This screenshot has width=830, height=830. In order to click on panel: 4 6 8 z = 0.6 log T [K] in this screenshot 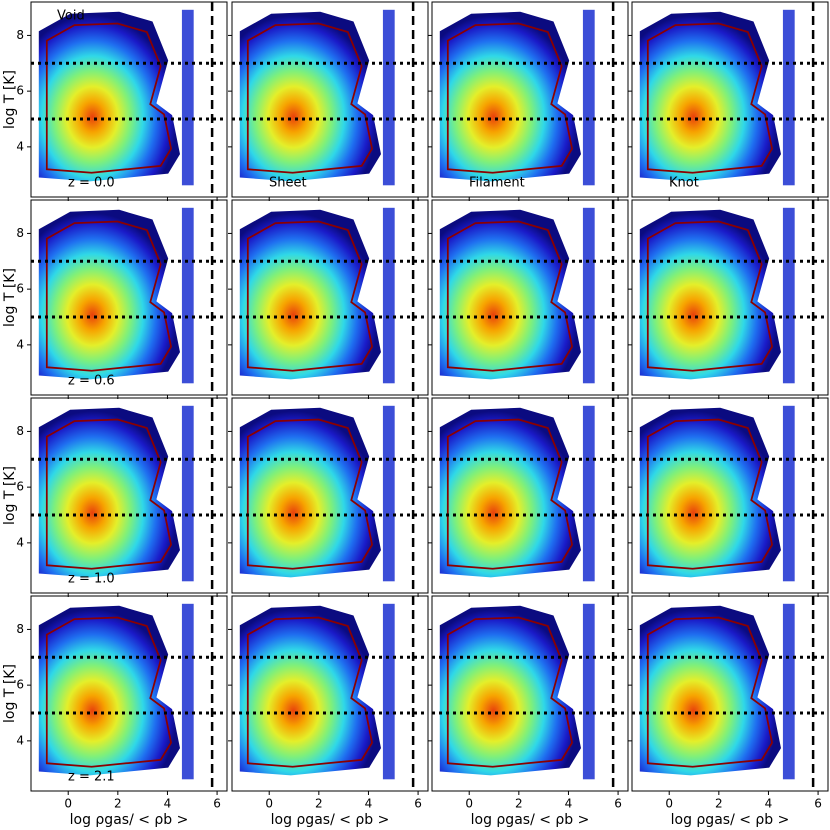, I will do `click(115, 299)`.